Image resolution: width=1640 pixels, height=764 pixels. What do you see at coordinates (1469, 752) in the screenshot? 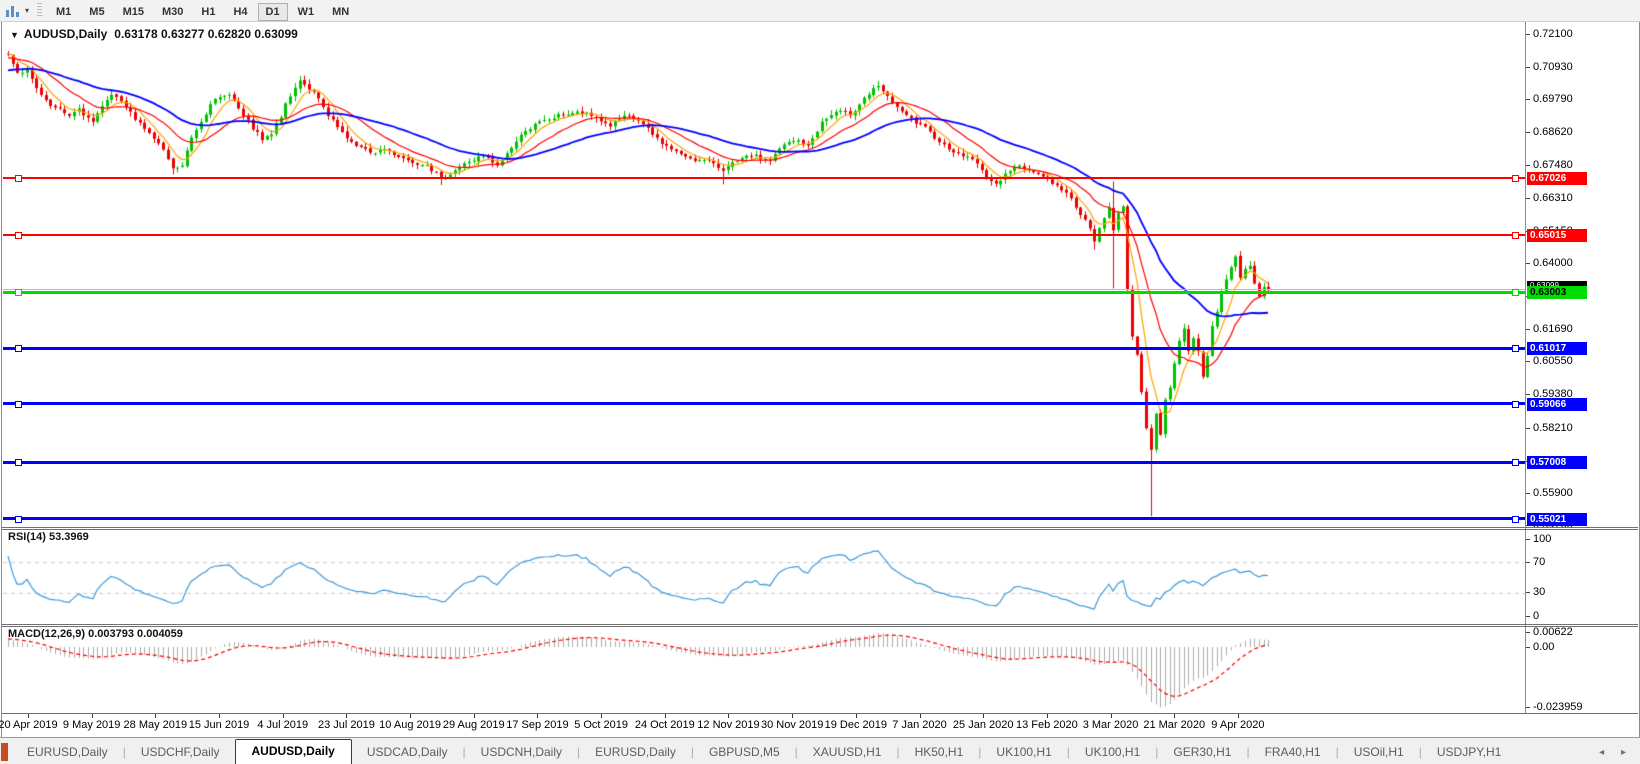
I see `tab-usdjpy-h1: USDJPY,H1` at bounding box center [1469, 752].